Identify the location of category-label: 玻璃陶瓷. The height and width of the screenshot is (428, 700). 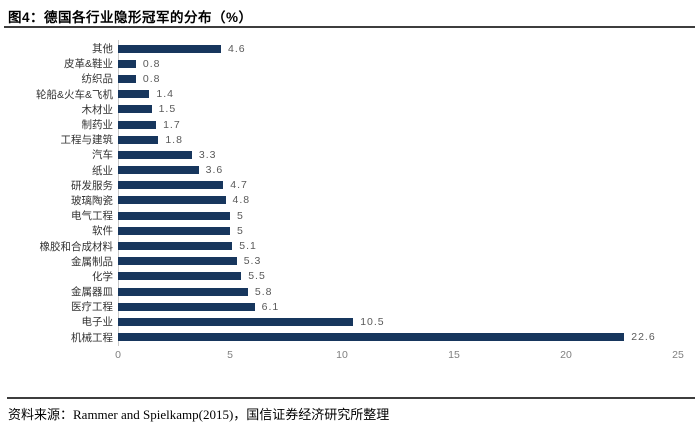
(92, 200).